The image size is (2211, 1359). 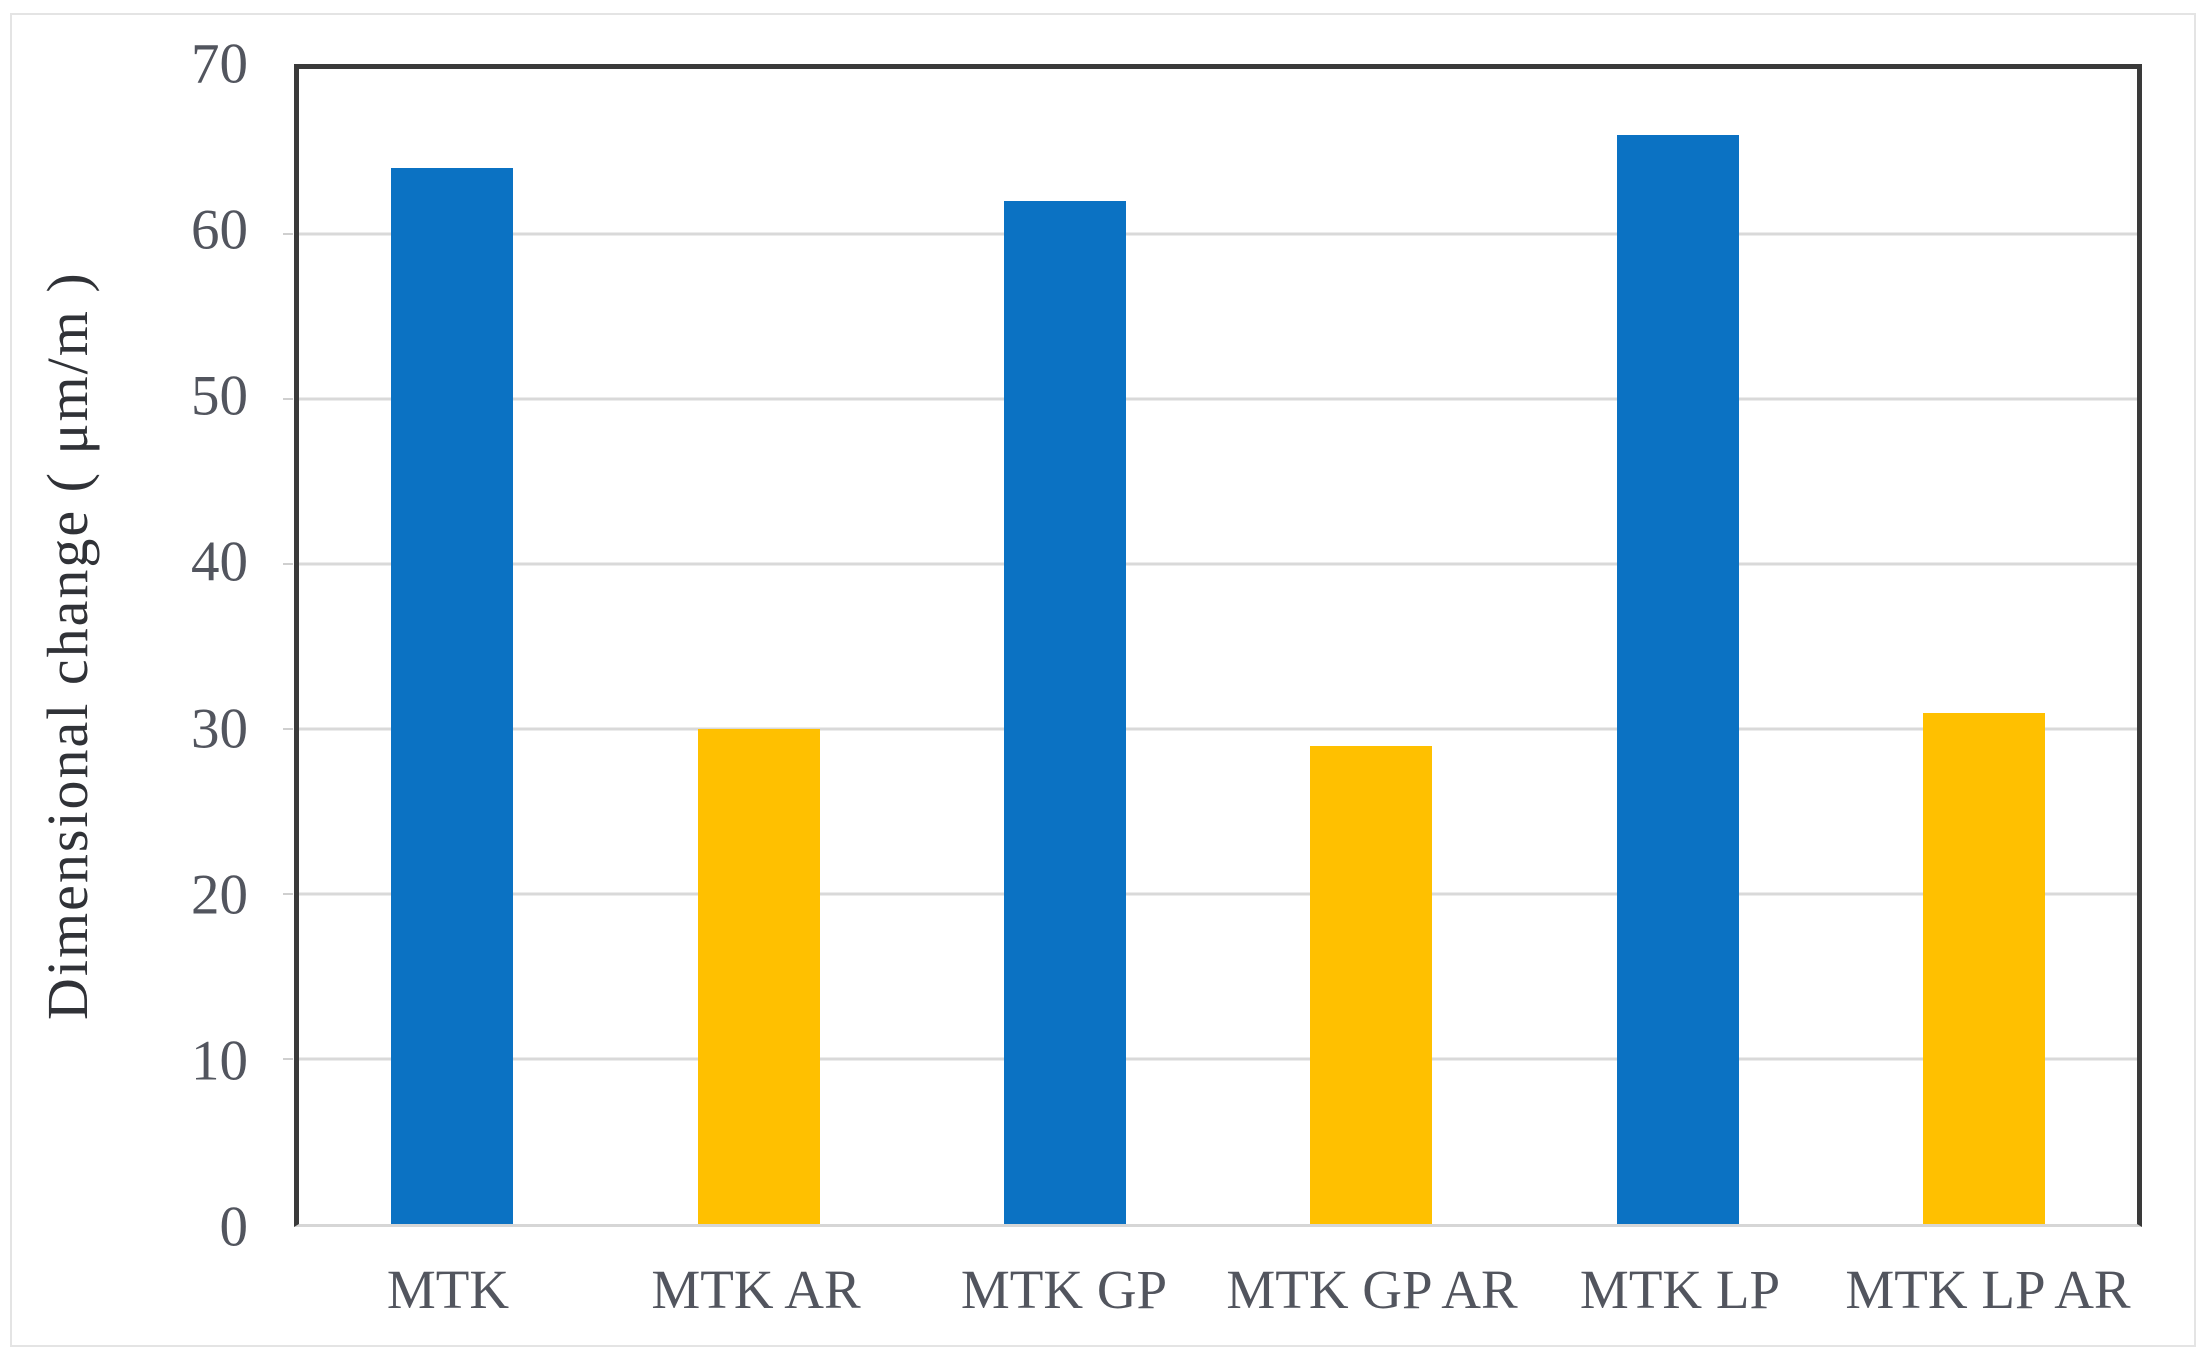 What do you see at coordinates (1372, 1289) in the screenshot?
I see `x-label-mtk-gp-ar: MTK GP AR` at bounding box center [1372, 1289].